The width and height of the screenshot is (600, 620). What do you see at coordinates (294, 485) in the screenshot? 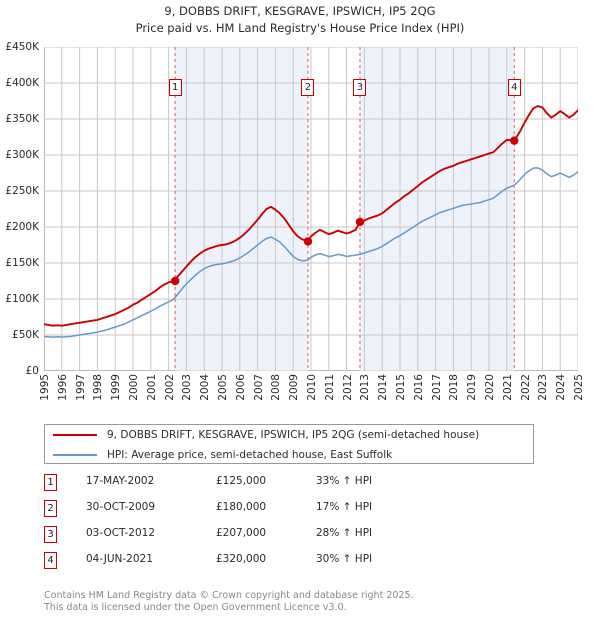
I see `table-row: 1 17-MAY-2002 £125,000 33% ↑ HPI` at bounding box center [294, 485].